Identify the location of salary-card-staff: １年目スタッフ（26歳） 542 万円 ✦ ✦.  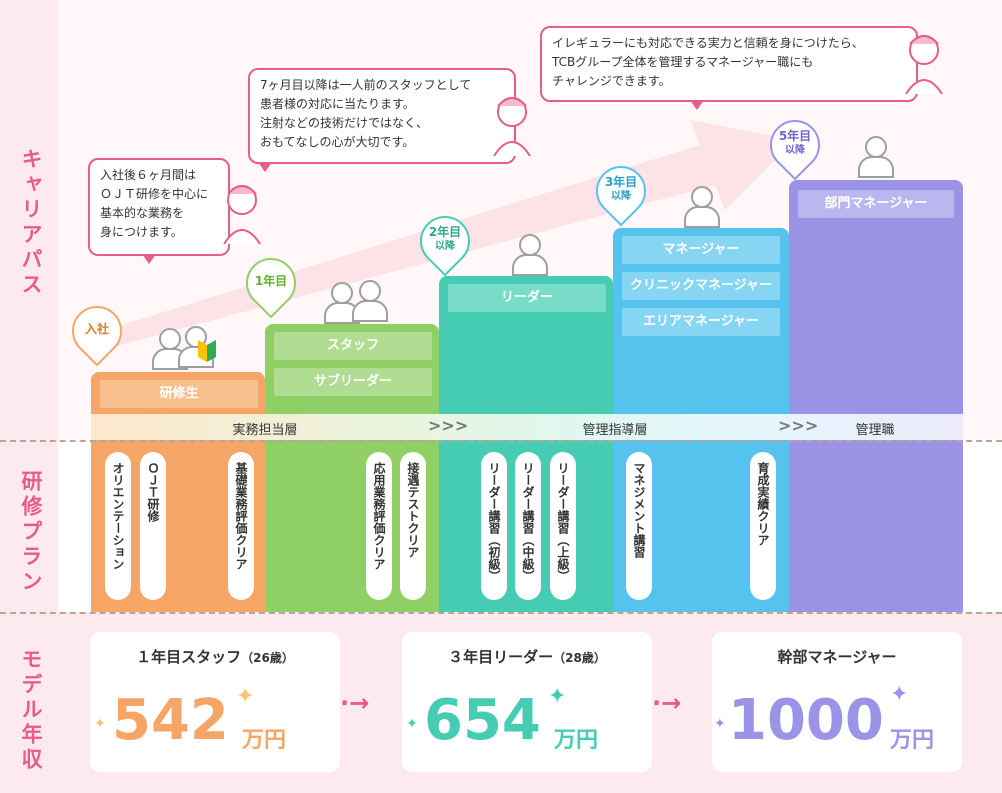
(215, 702).